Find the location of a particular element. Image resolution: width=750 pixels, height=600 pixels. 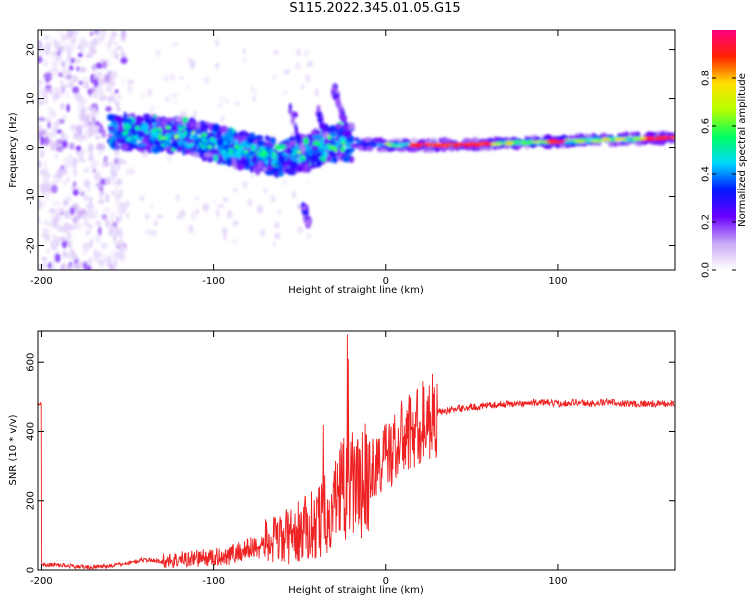

spectrogram-y-axis-label: Frequency (Hz) is located at coordinates (13, 150).